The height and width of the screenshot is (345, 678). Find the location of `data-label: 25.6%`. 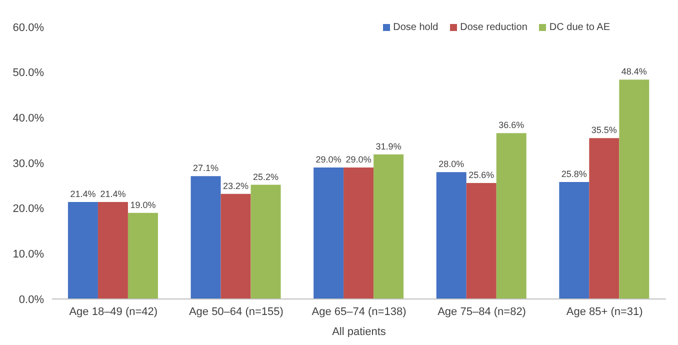

data-label: 25.6% is located at coordinates (481, 175).